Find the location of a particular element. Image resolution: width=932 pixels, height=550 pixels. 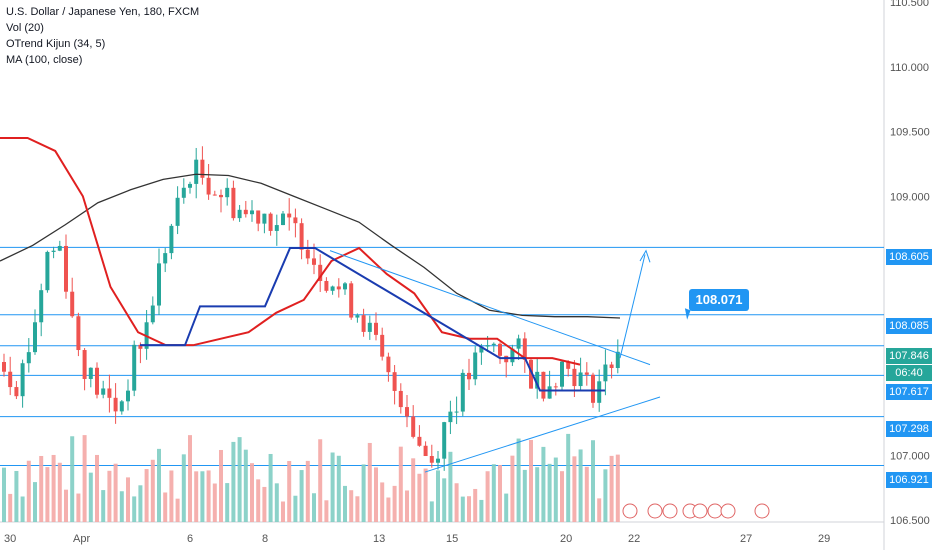

projection-arrow-head is located at coordinates (645, 256).